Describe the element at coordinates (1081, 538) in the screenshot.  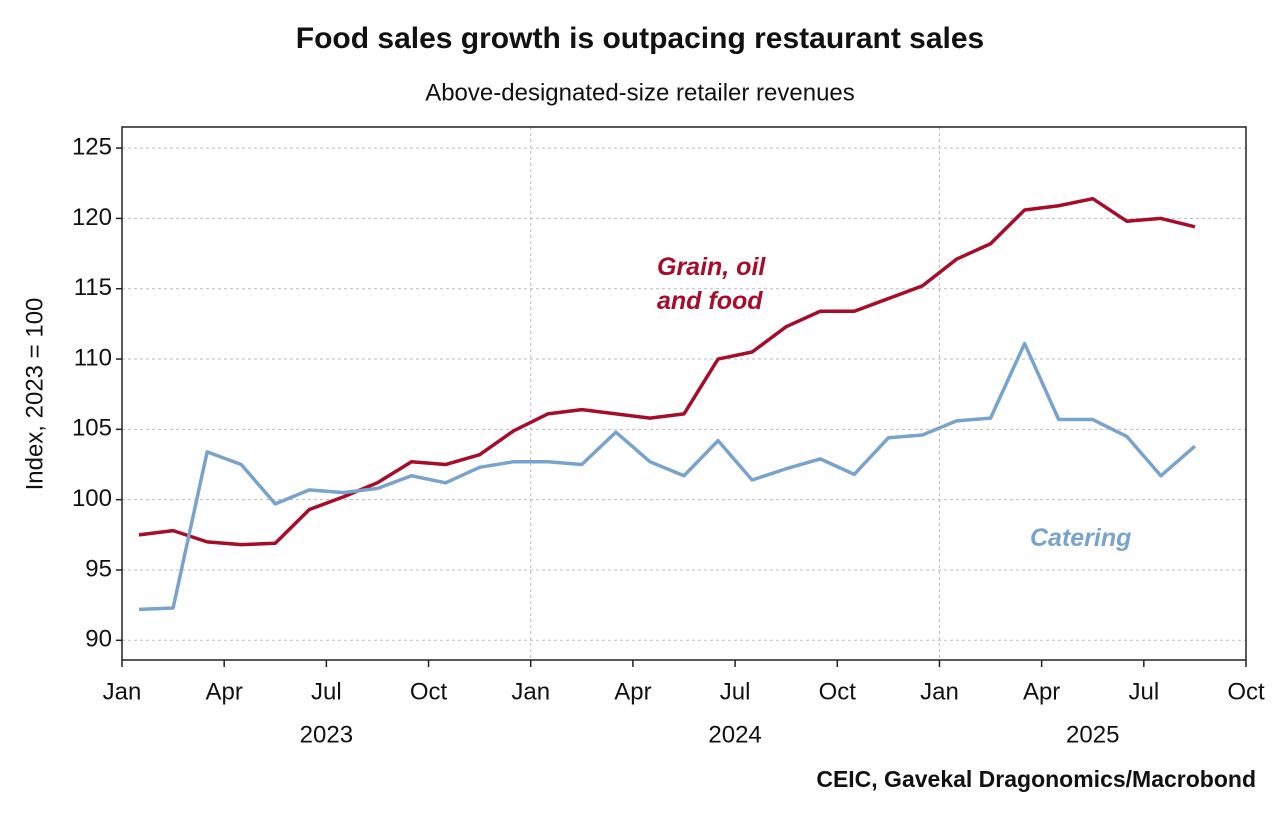
I see `series-label: Catering` at that location.